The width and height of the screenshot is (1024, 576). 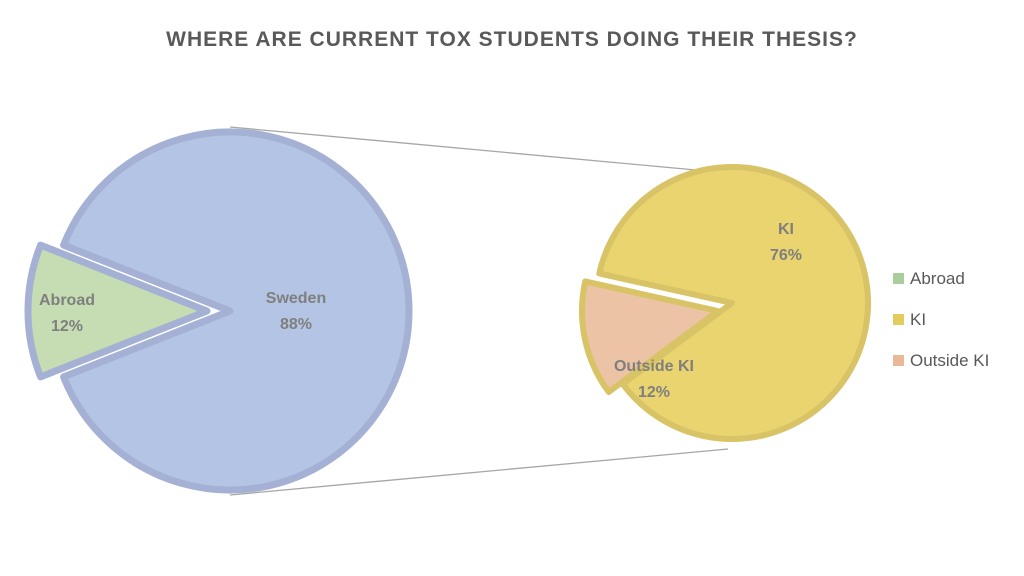 What do you see at coordinates (918, 319) in the screenshot?
I see `legend-label-ki: KI` at bounding box center [918, 319].